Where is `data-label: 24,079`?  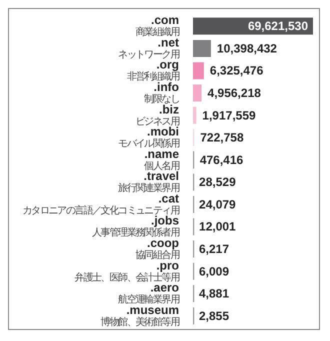 data-label: 24,079 is located at coordinates (217, 204).